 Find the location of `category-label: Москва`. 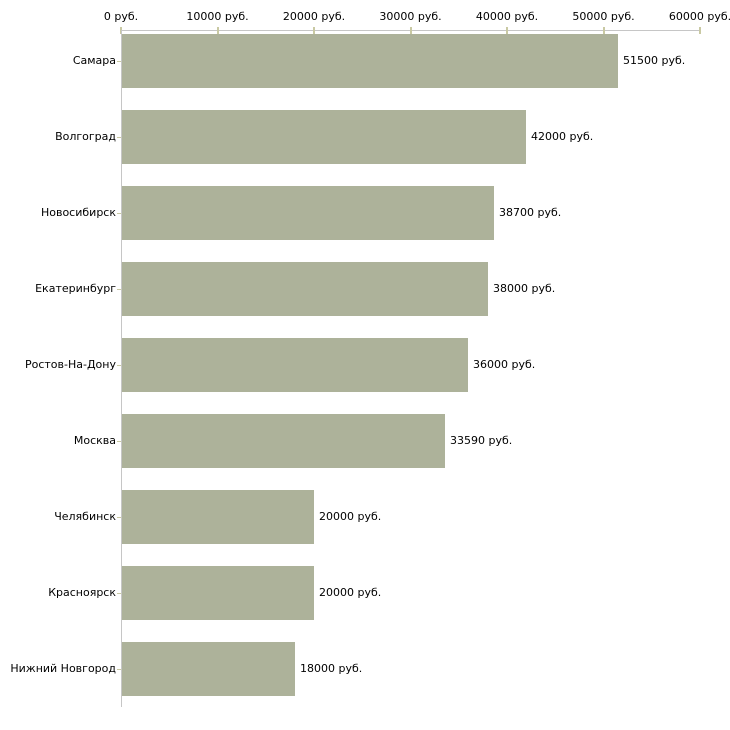

category-label: Москва is located at coordinates (94, 440).